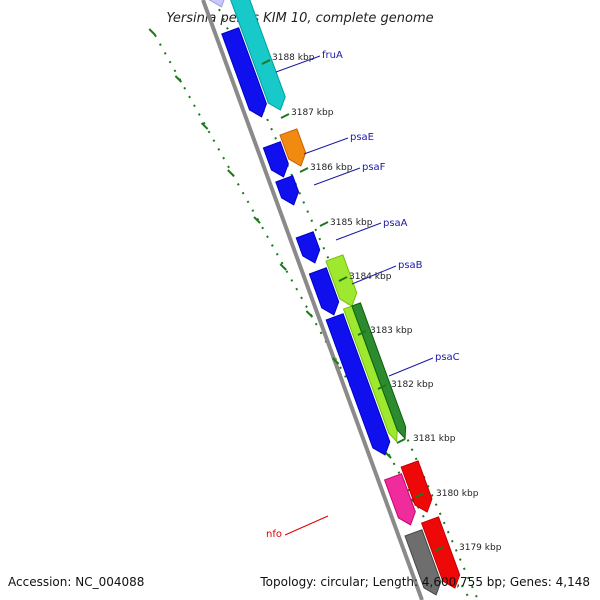 This screenshot has height=600, width=600. I want to click on leader-line-psaE, so click(326, 146).